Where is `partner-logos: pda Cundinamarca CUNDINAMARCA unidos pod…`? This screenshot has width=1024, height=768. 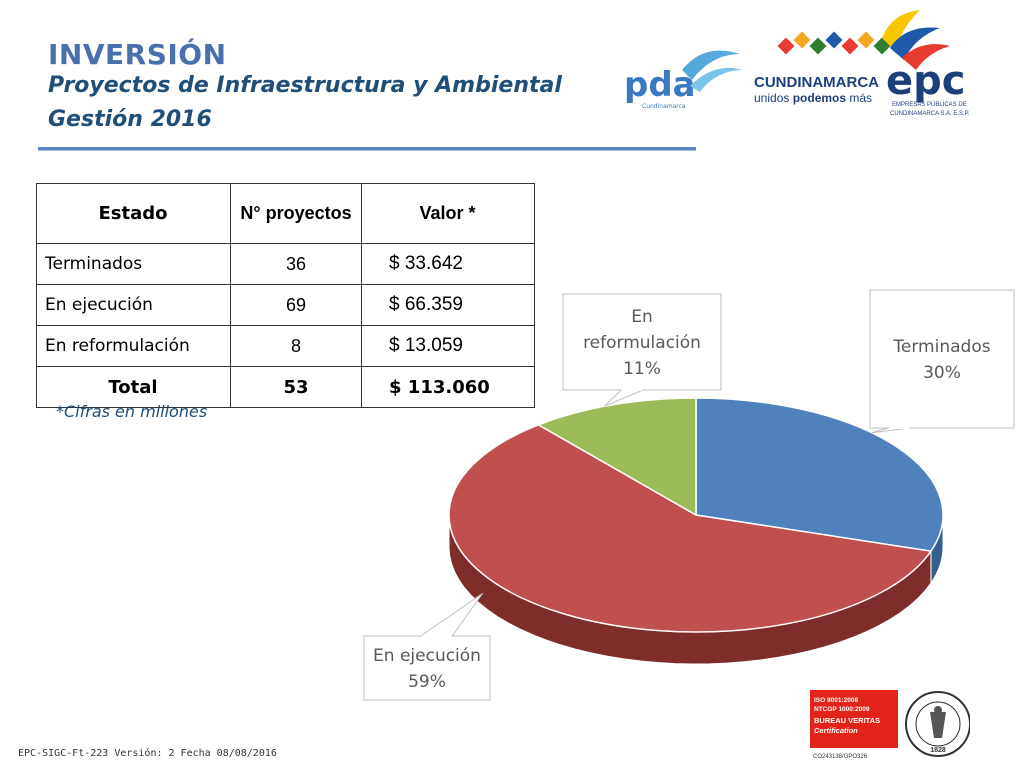 partner-logos: pda Cundinamarca CUNDINAMARCA unidos pod… is located at coordinates (797, 63).